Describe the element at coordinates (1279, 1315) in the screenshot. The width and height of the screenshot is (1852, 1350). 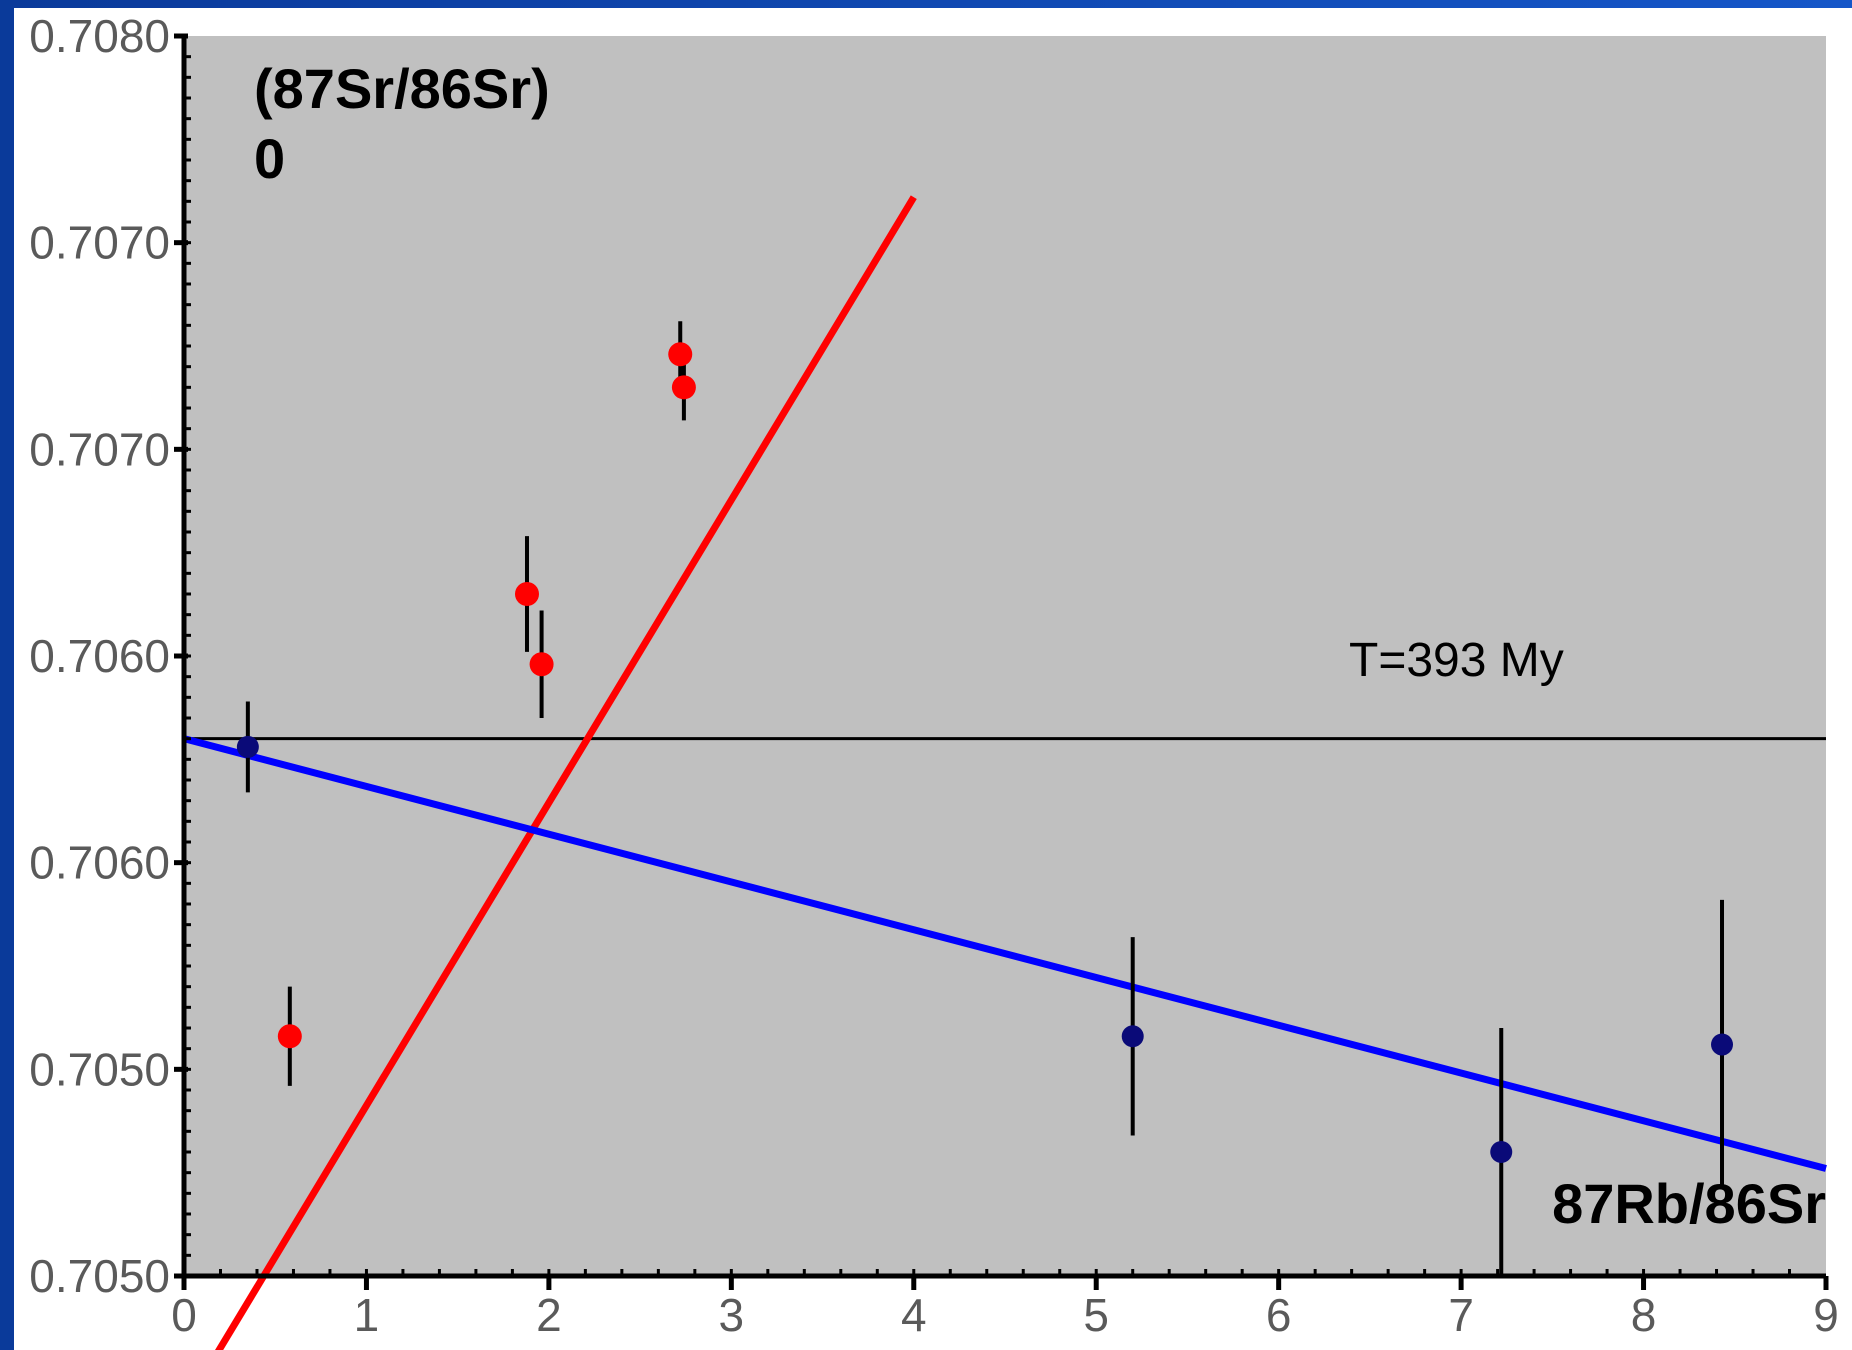
I see `x-tick-label: 6` at that location.